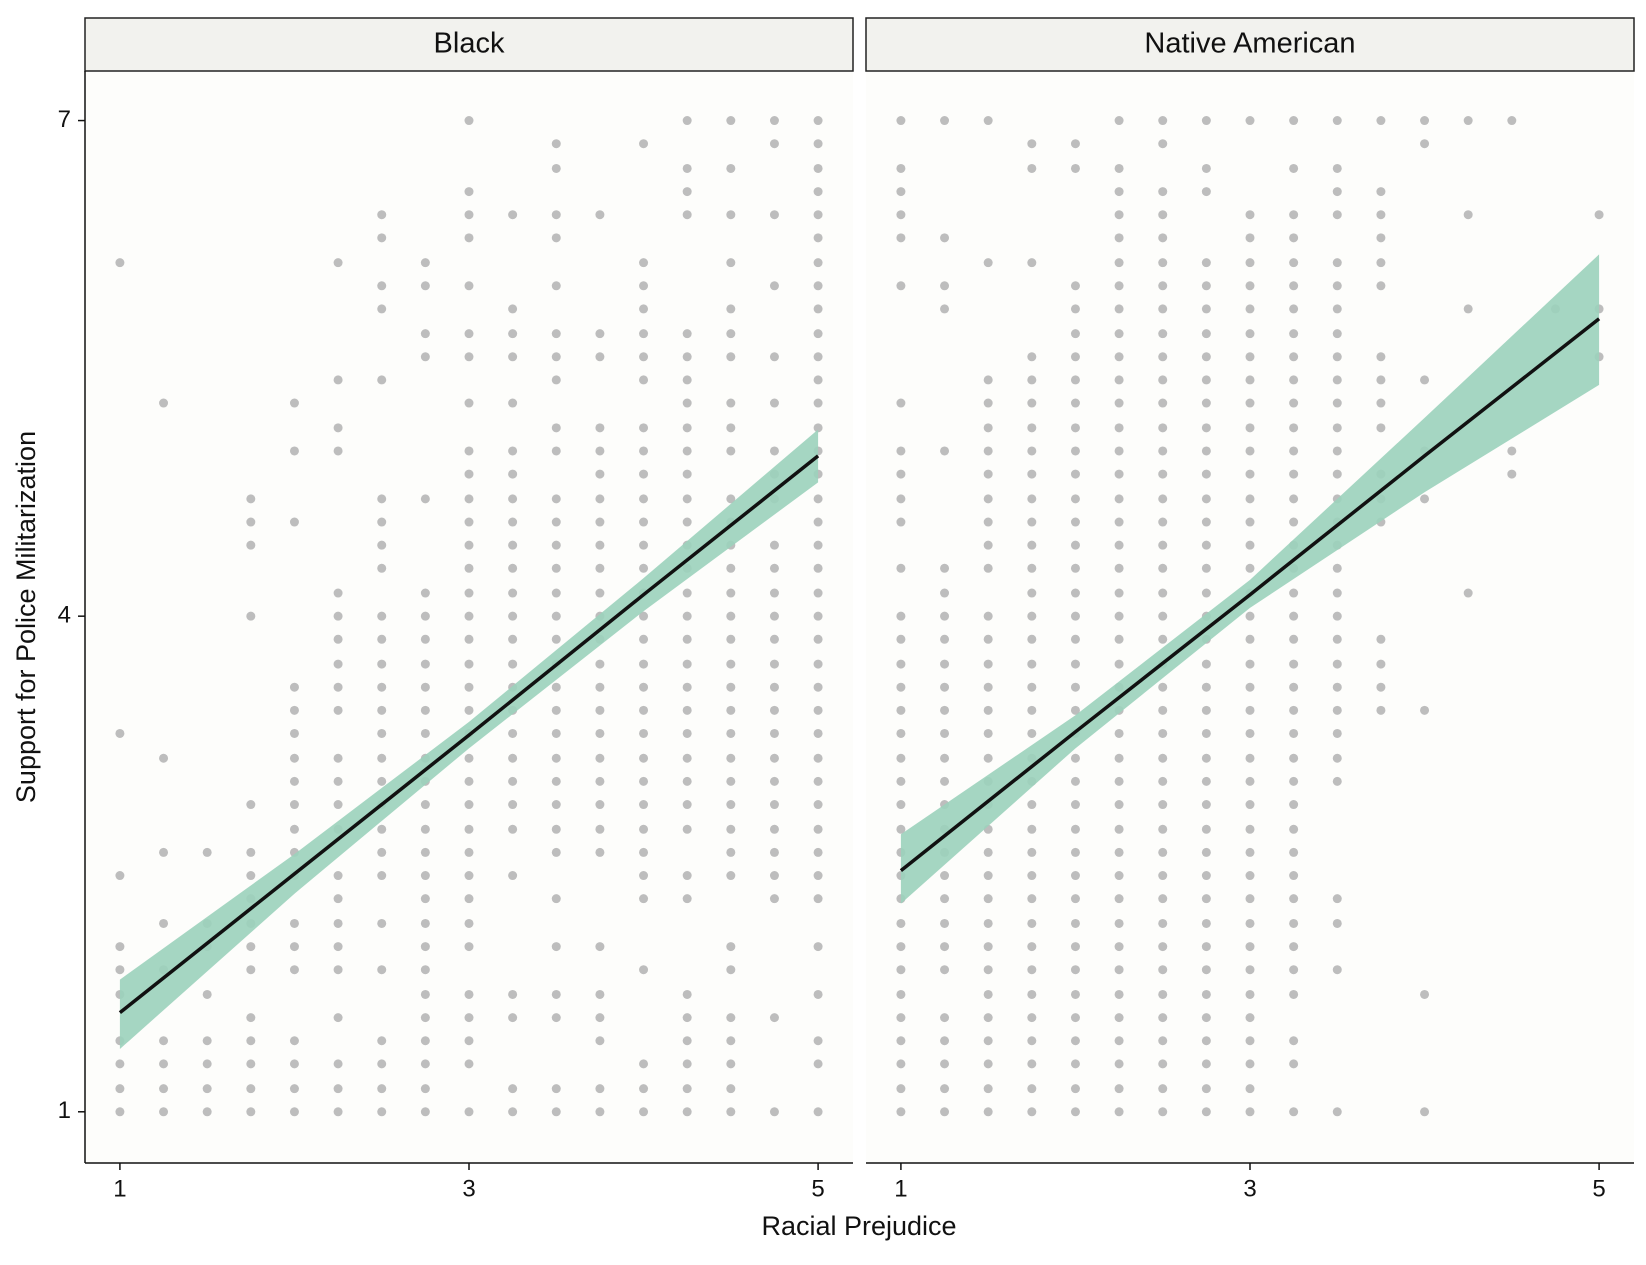 The width and height of the screenshot is (1646, 1265). I want to click on y-tick-label: 4, so click(64, 615).